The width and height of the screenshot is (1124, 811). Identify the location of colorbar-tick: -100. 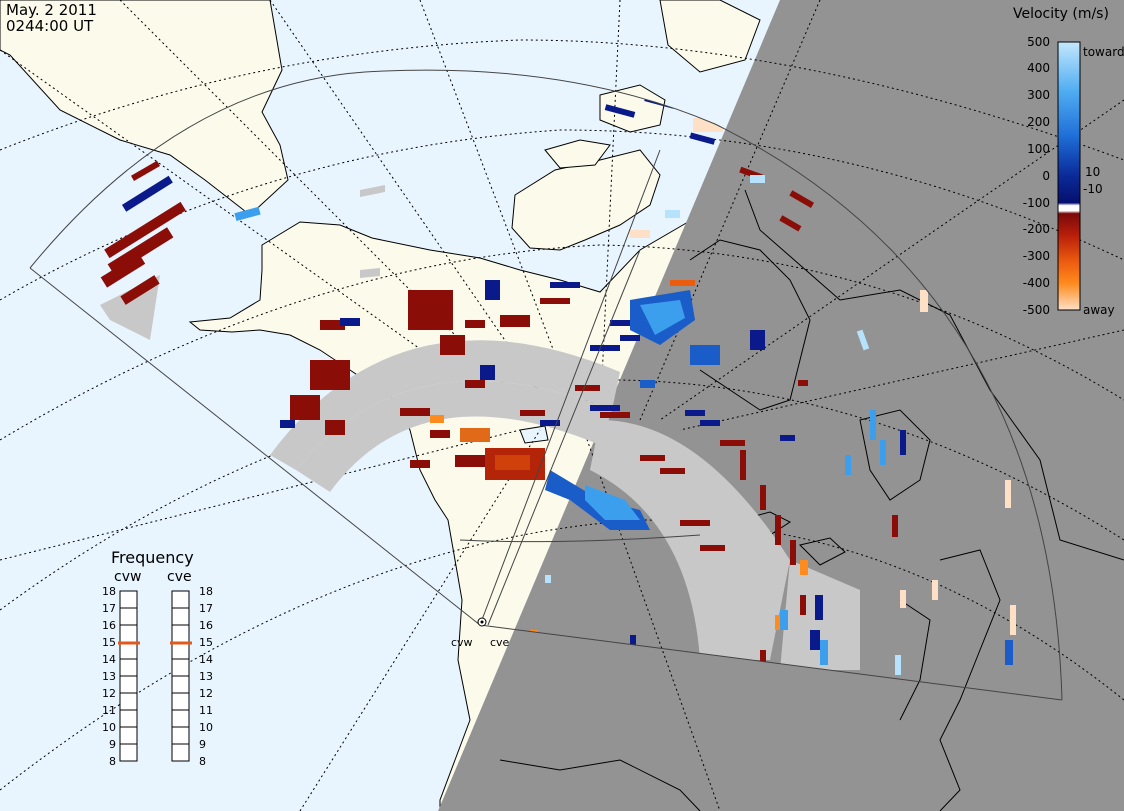
(1036, 203).